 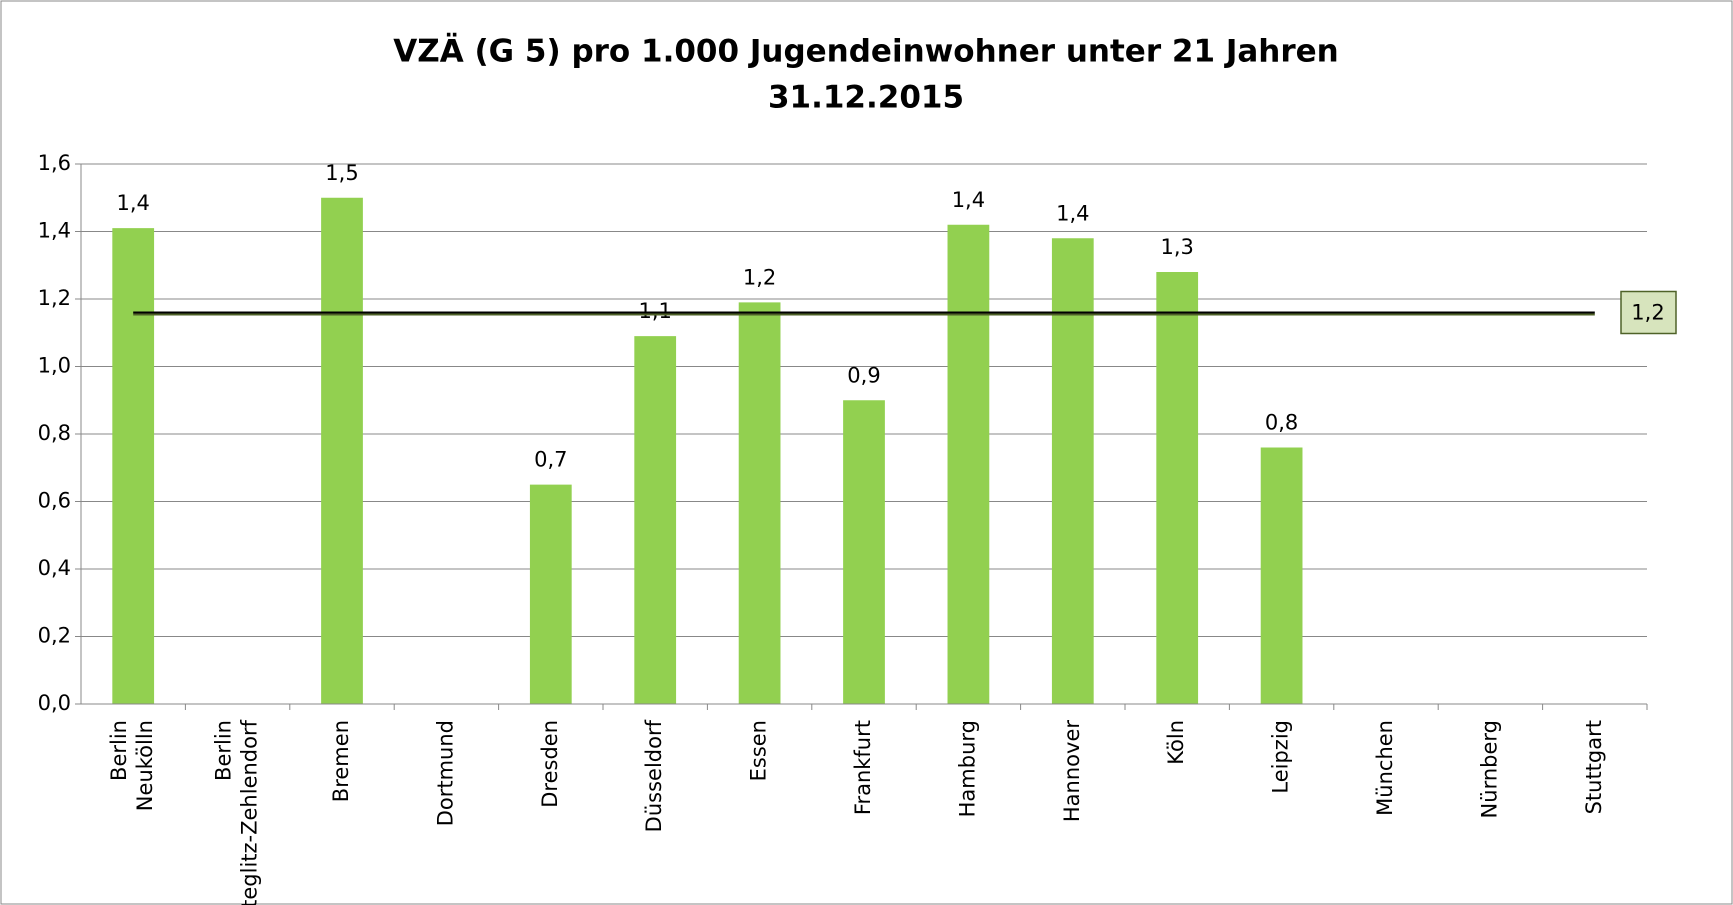 What do you see at coordinates (54, 366) in the screenshot?
I see `y-tick-label: 1,0` at bounding box center [54, 366].